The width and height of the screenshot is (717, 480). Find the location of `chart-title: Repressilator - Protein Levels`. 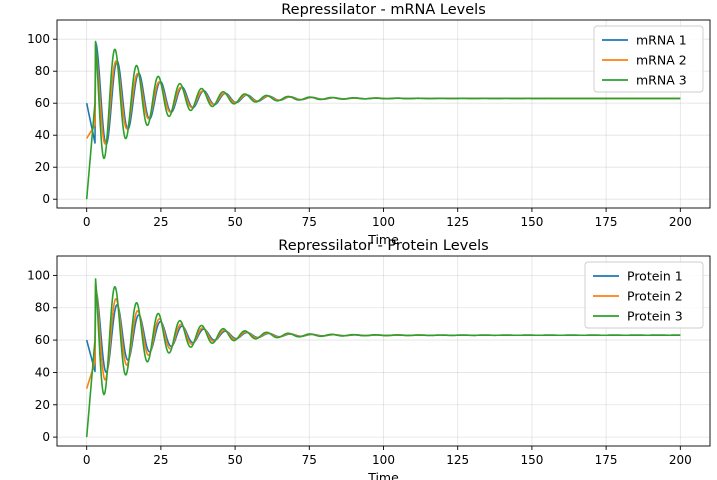

chart-title: Repressilator - Protein Levels is located at coordinates (383, 246).